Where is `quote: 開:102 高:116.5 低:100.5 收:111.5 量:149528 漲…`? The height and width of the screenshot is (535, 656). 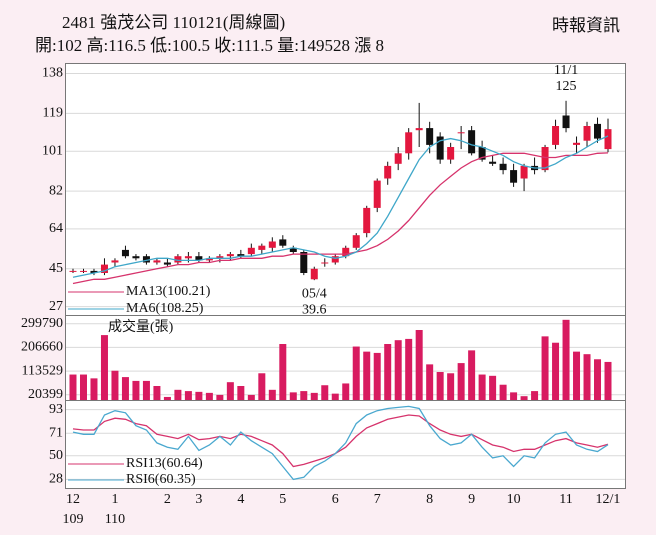
quote: 開:102 高:116.5 低:100.5 收:111.5 量:149528 漲… is located at coordinates (209, 45).